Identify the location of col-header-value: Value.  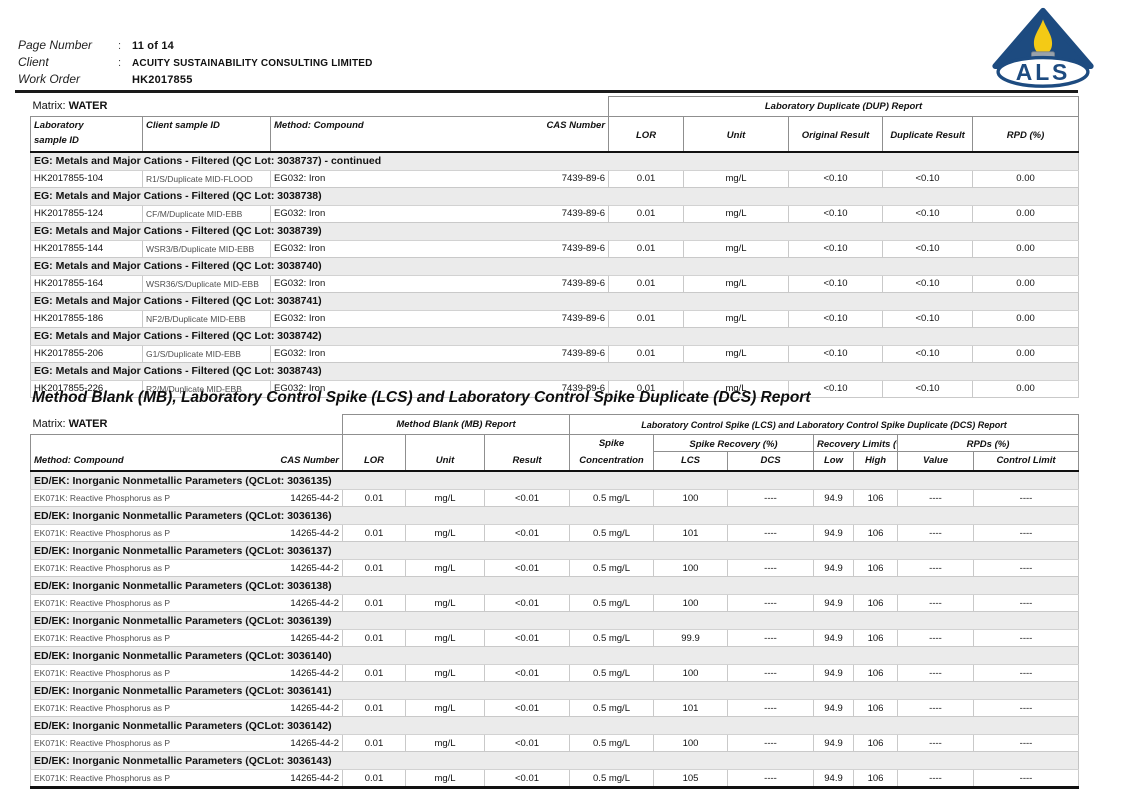
(935, 461).